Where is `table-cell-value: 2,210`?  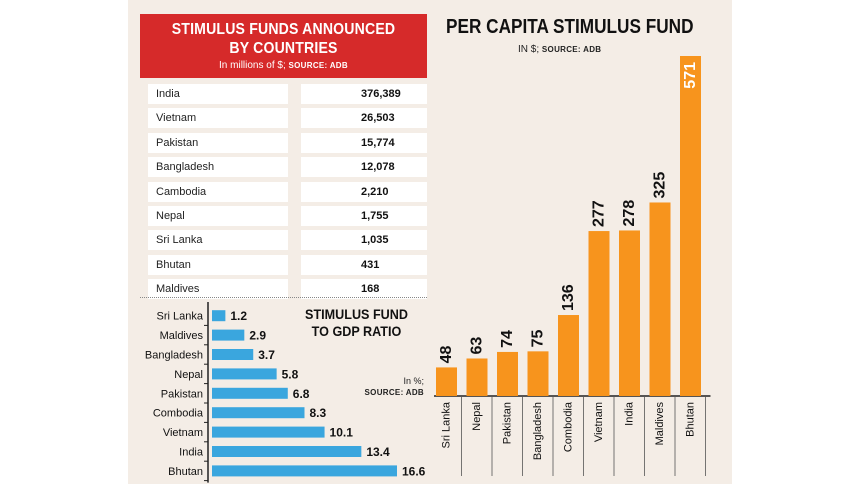
table-cell-value: 2,210 is located at coordinates (364, 191).